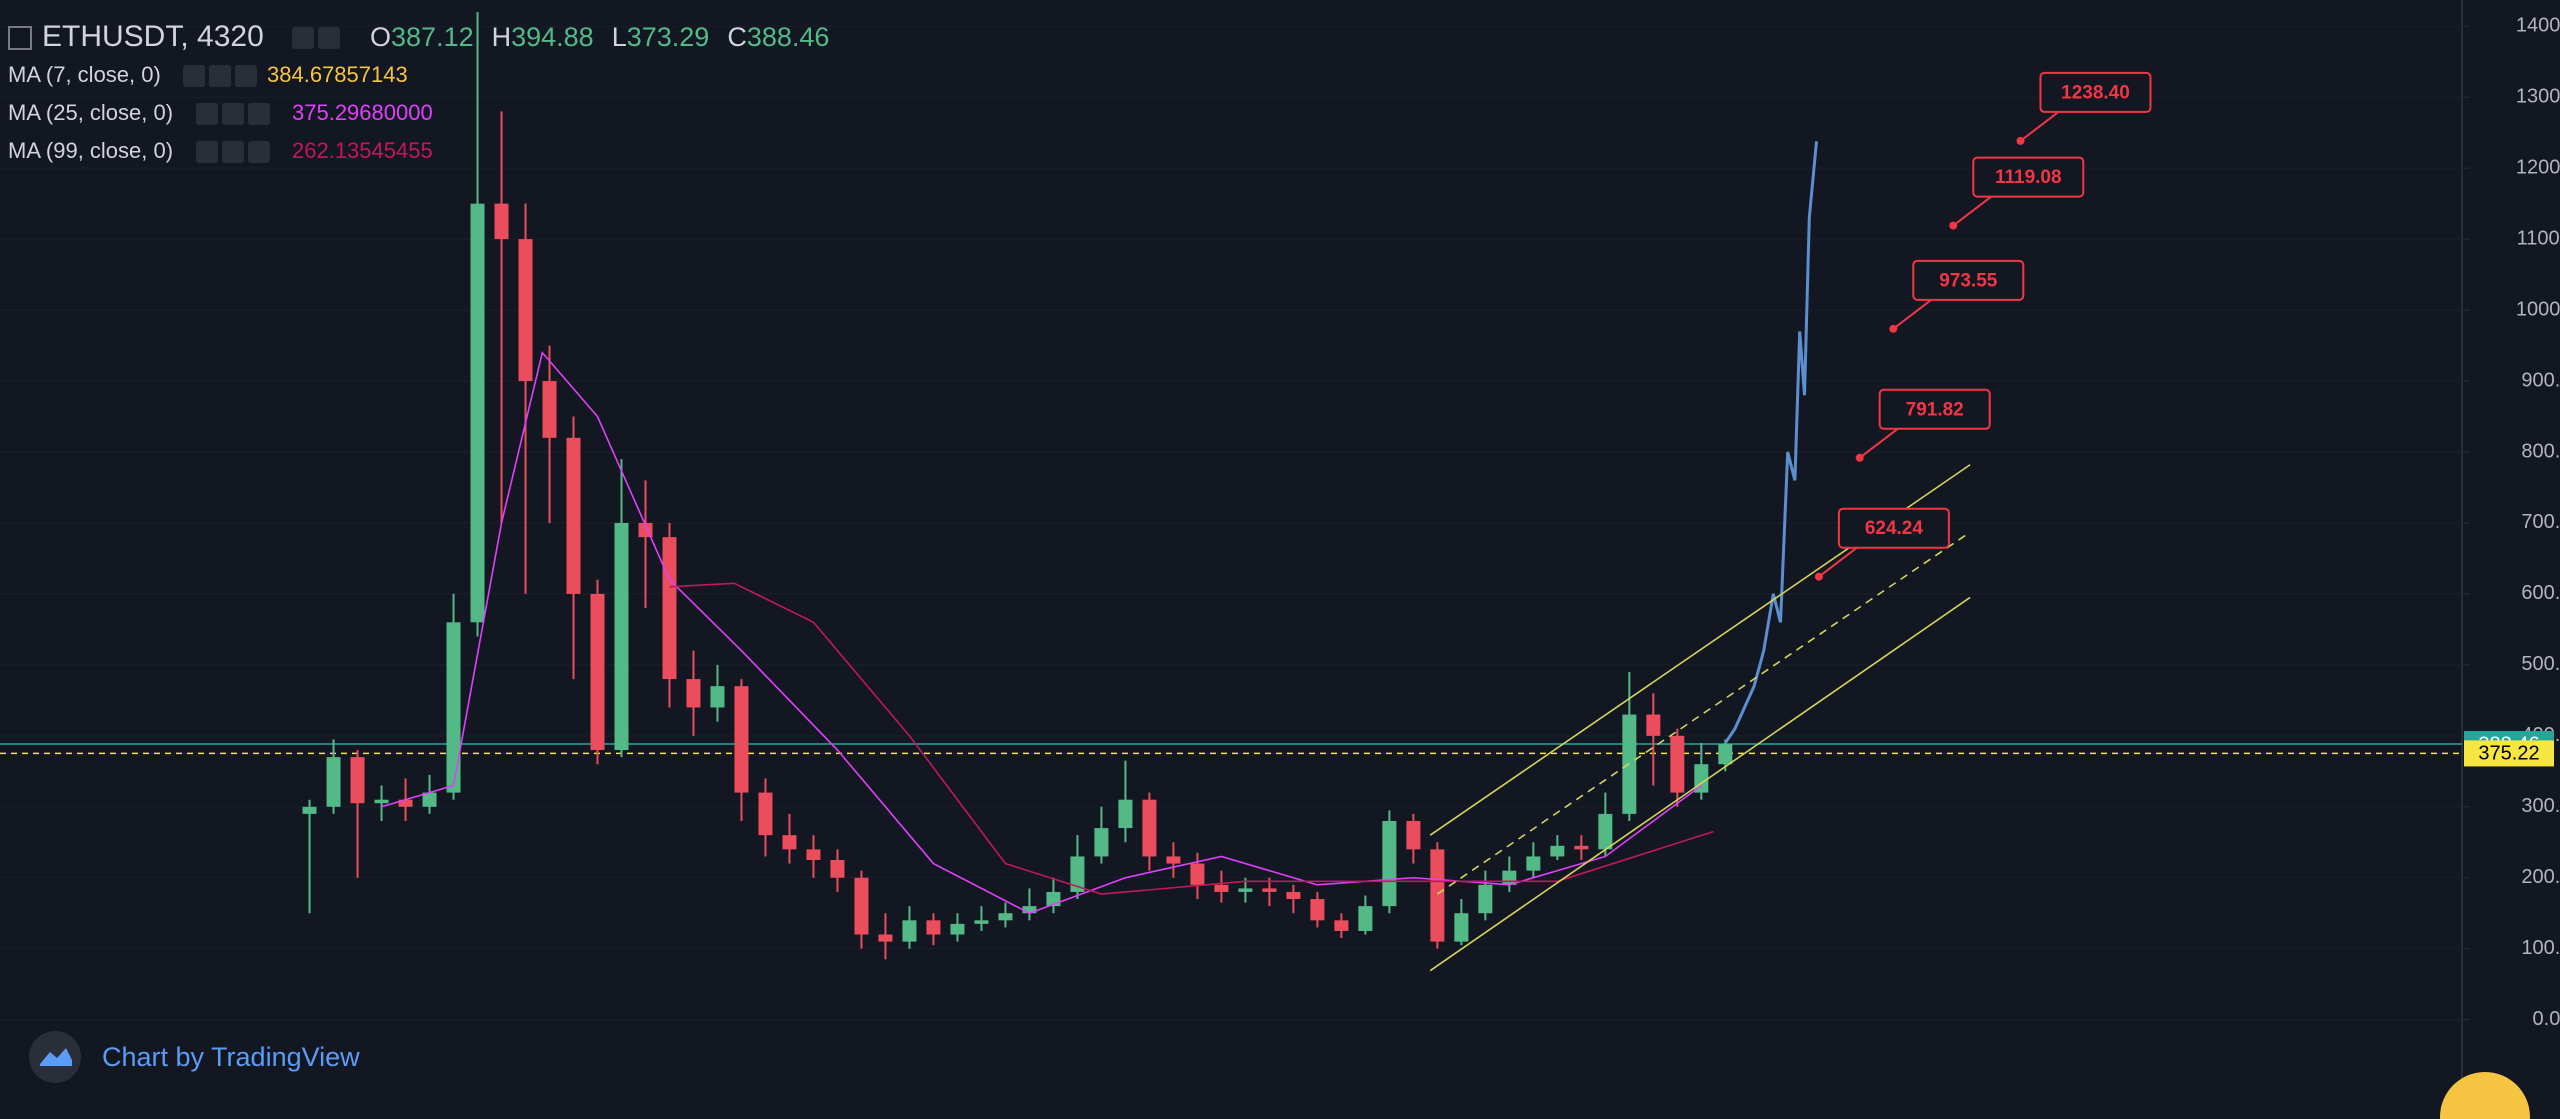  Describe the element at coordinates (20, 38) in the screenshot. I see `collapse-icon` at that location.